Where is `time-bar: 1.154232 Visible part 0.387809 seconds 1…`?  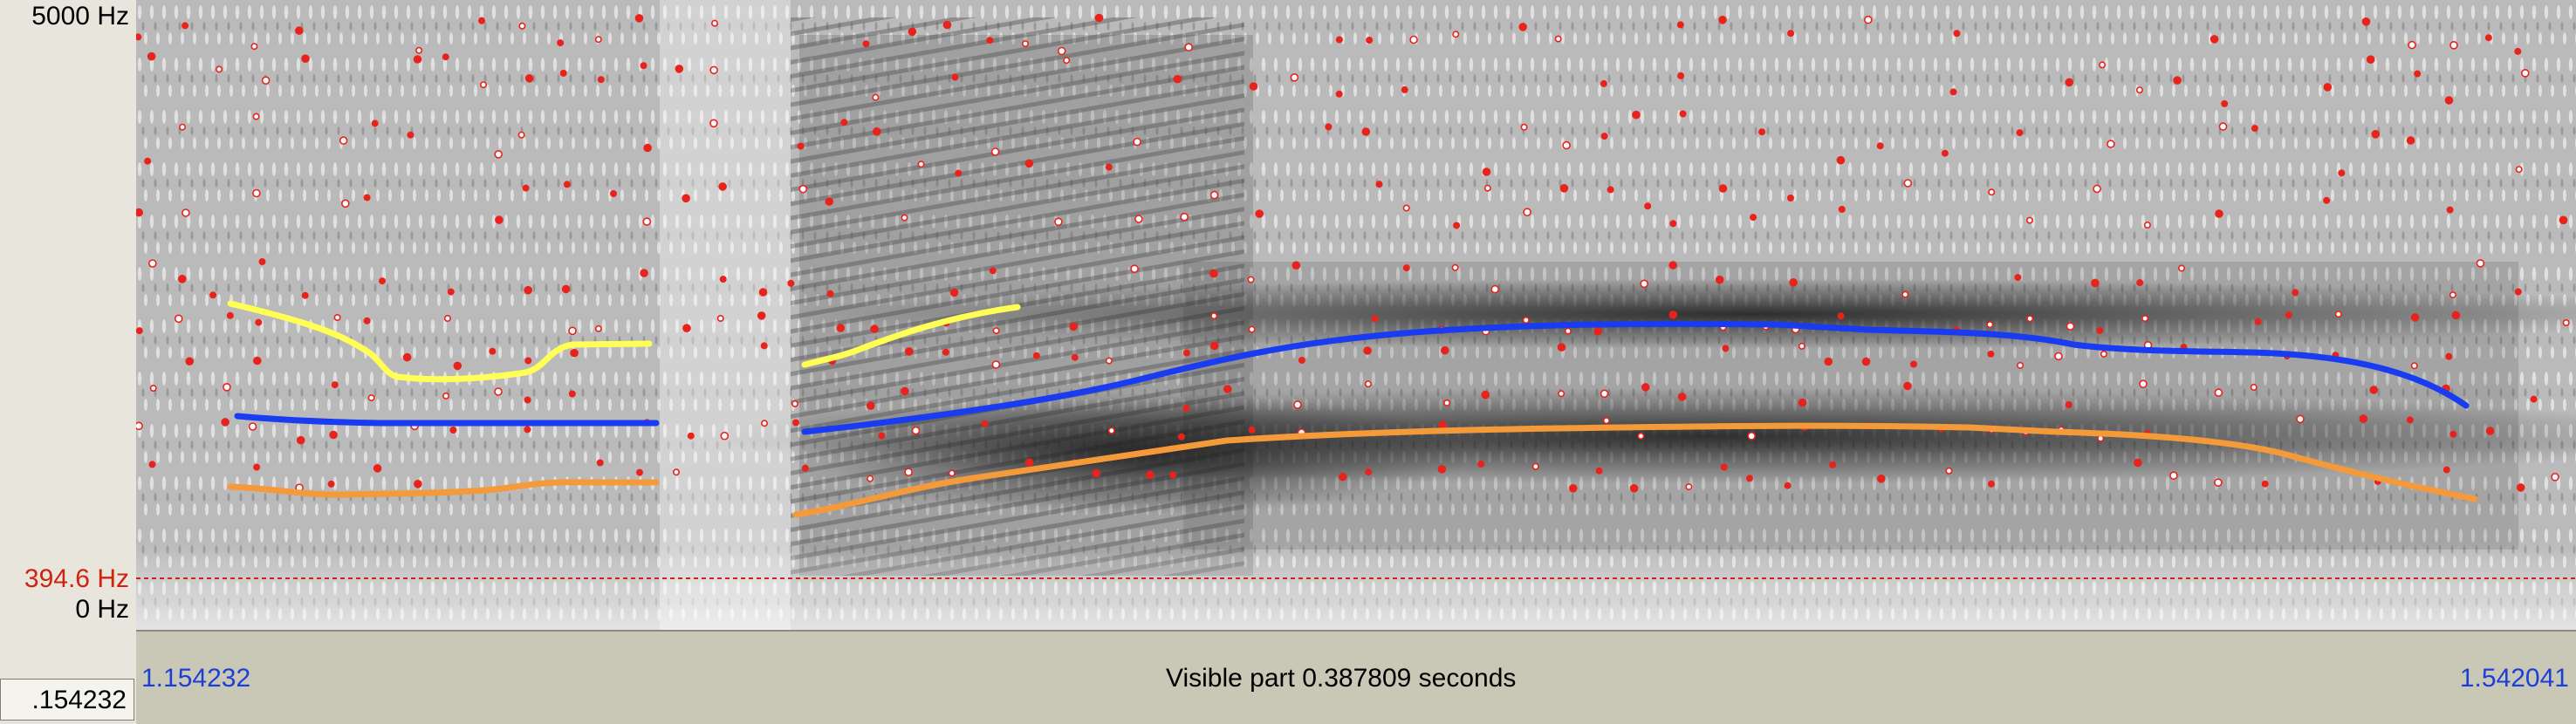
time-bar: 1.154232 Visible part 0.387809 seconds 1… is located at coordinates (1356, 677).